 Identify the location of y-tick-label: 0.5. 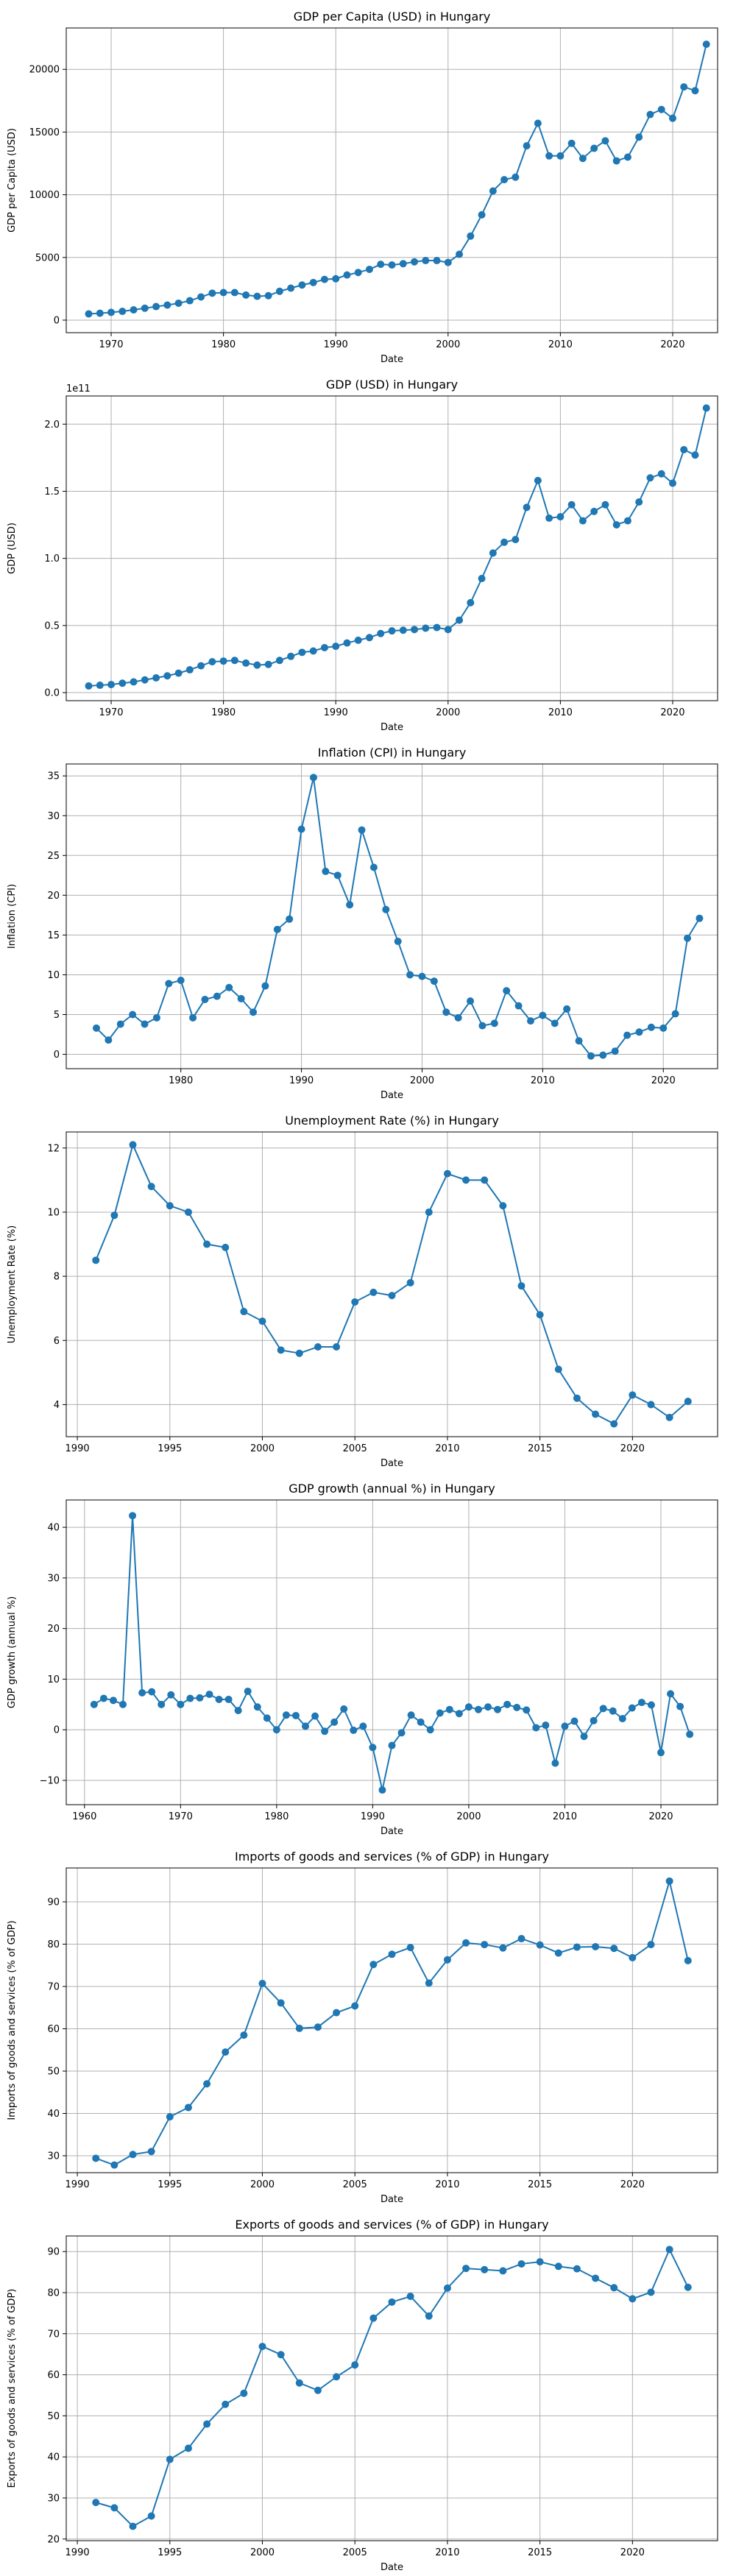
(52, 625).